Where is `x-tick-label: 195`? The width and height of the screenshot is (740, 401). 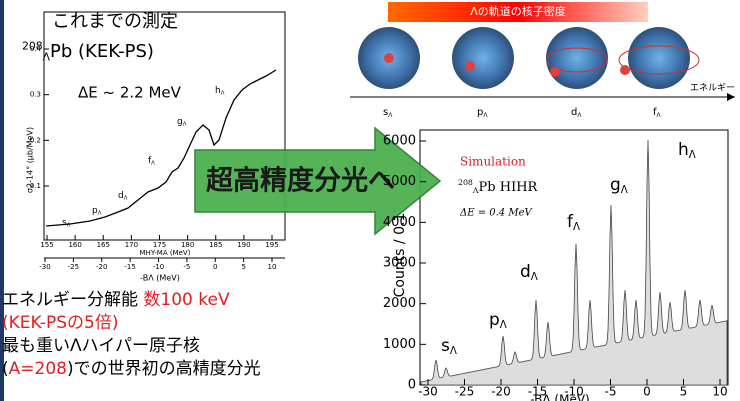
x-tick-label: 195 is located at coordinates (271, 245).